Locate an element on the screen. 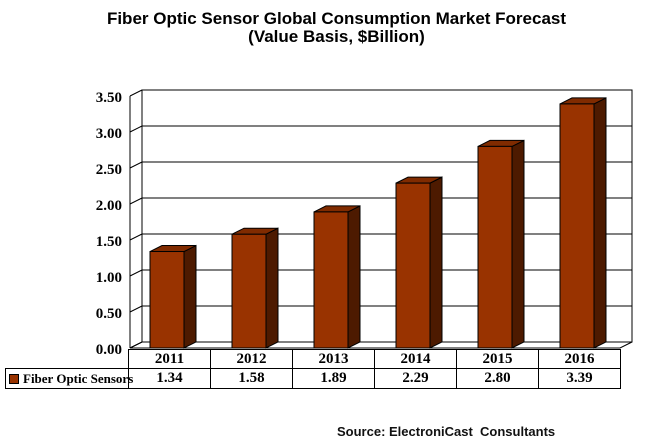 Image resolution: width=649 pixels, height=447 pixels. y-tick-label: 0.50 is located at coordinates (108, 314).